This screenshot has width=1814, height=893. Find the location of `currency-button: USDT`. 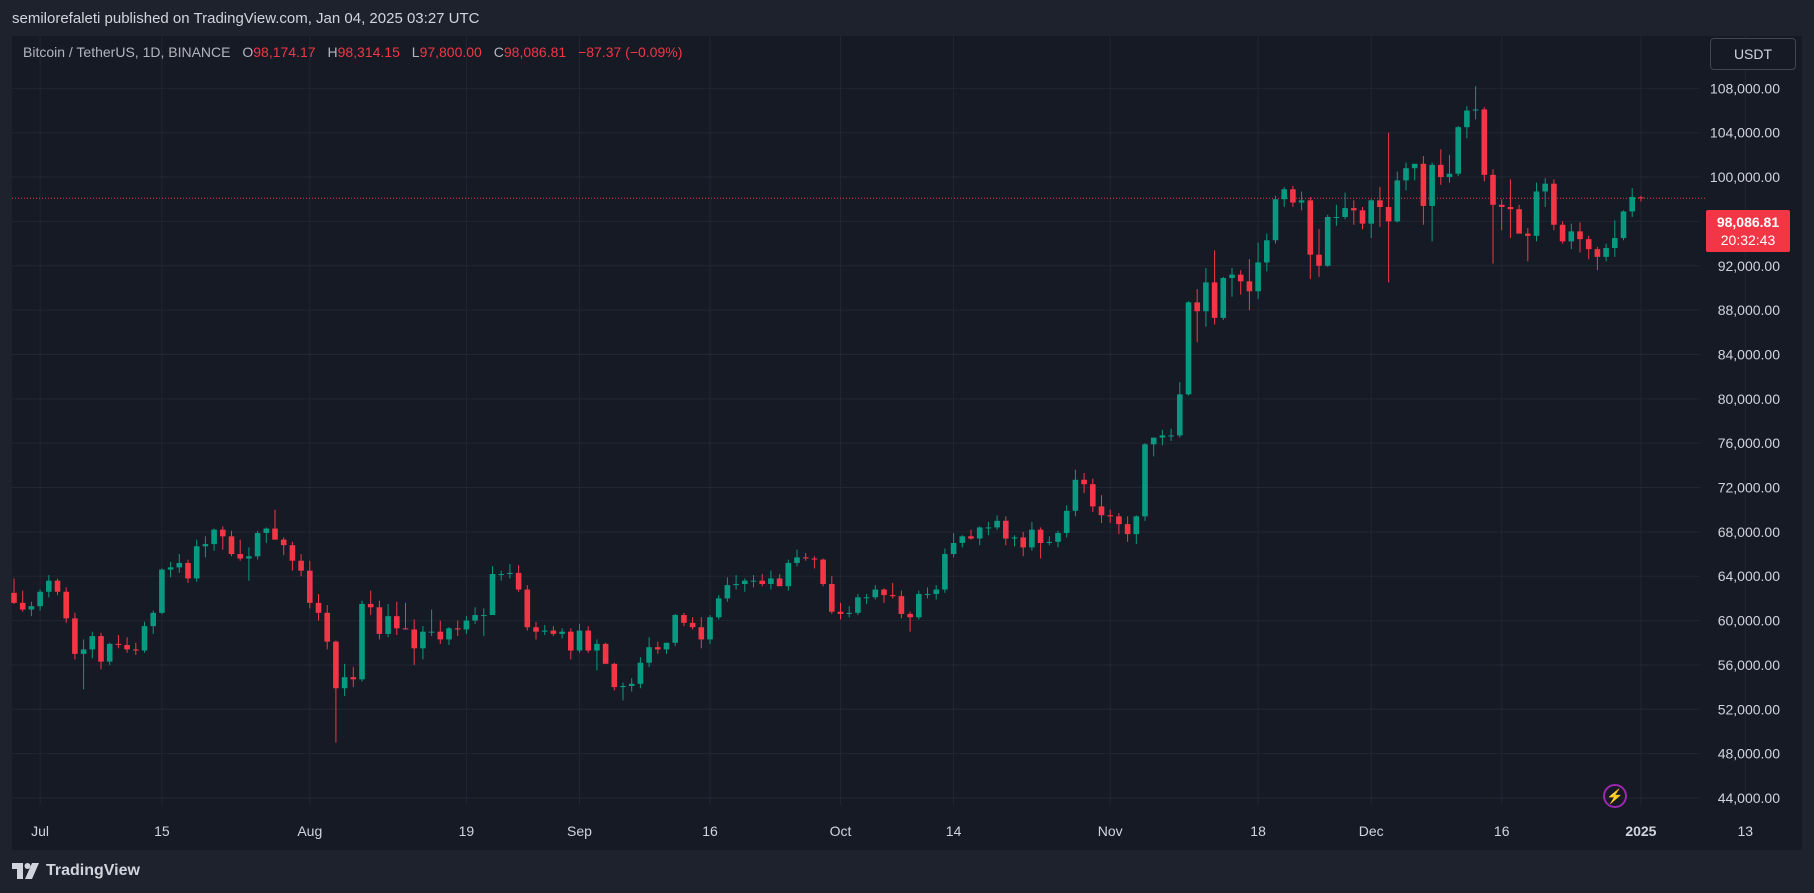

currency-button: USDT is located at coordinates (1753, 54).